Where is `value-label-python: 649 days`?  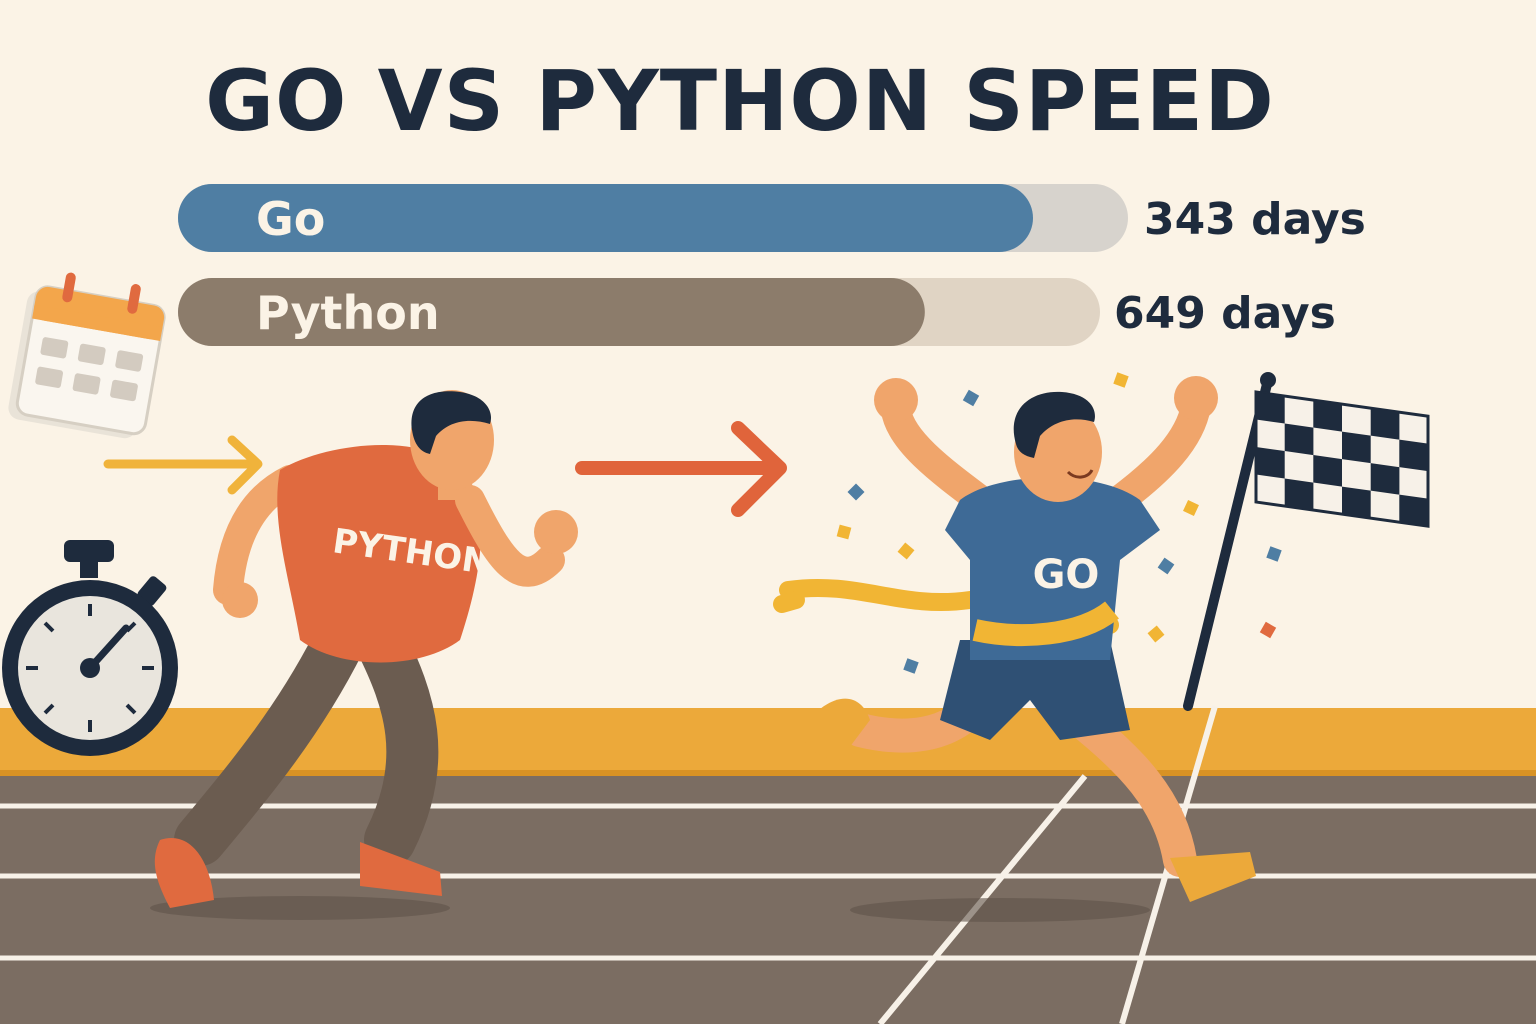
value-label-python: 649 days is located at coordinates (1225, 313).